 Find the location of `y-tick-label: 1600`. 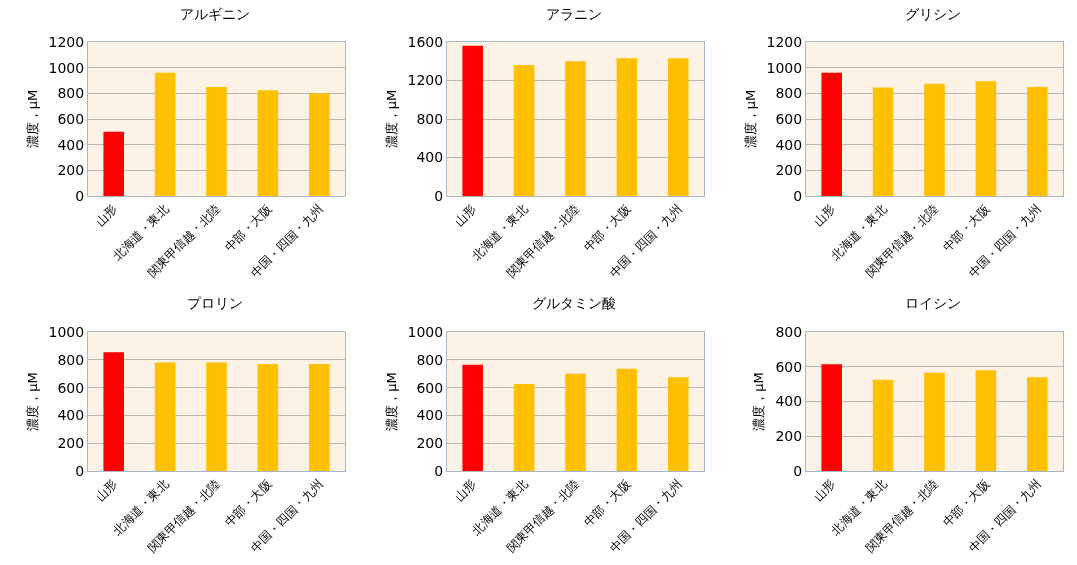

y-tick-label: 1600 is located at coordinates (425, 41).